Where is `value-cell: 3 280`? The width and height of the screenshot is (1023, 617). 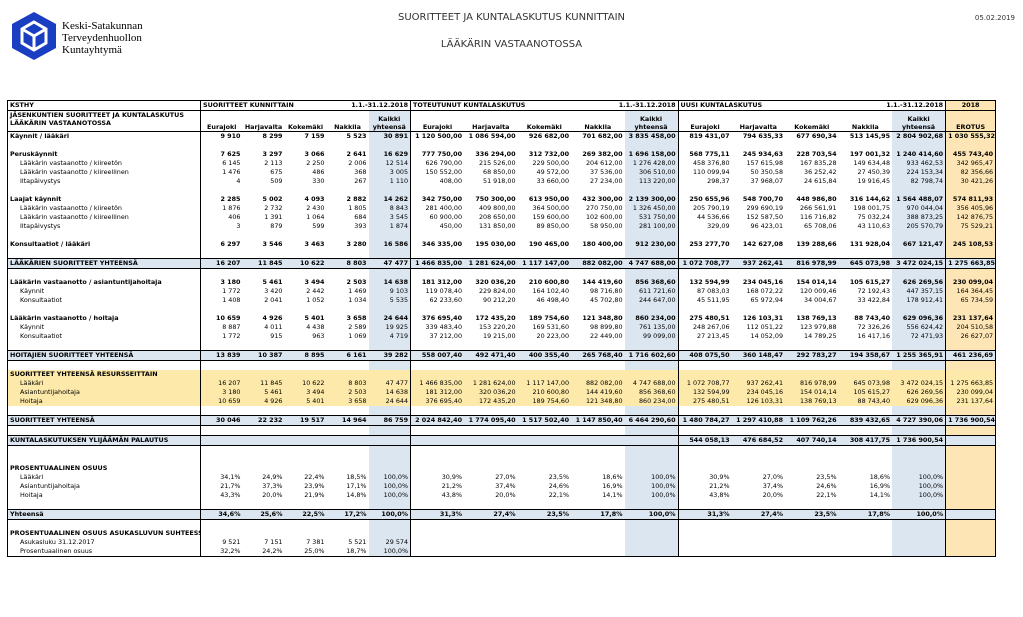 value-cell: 3 280 is located at coordinates (356, 244).